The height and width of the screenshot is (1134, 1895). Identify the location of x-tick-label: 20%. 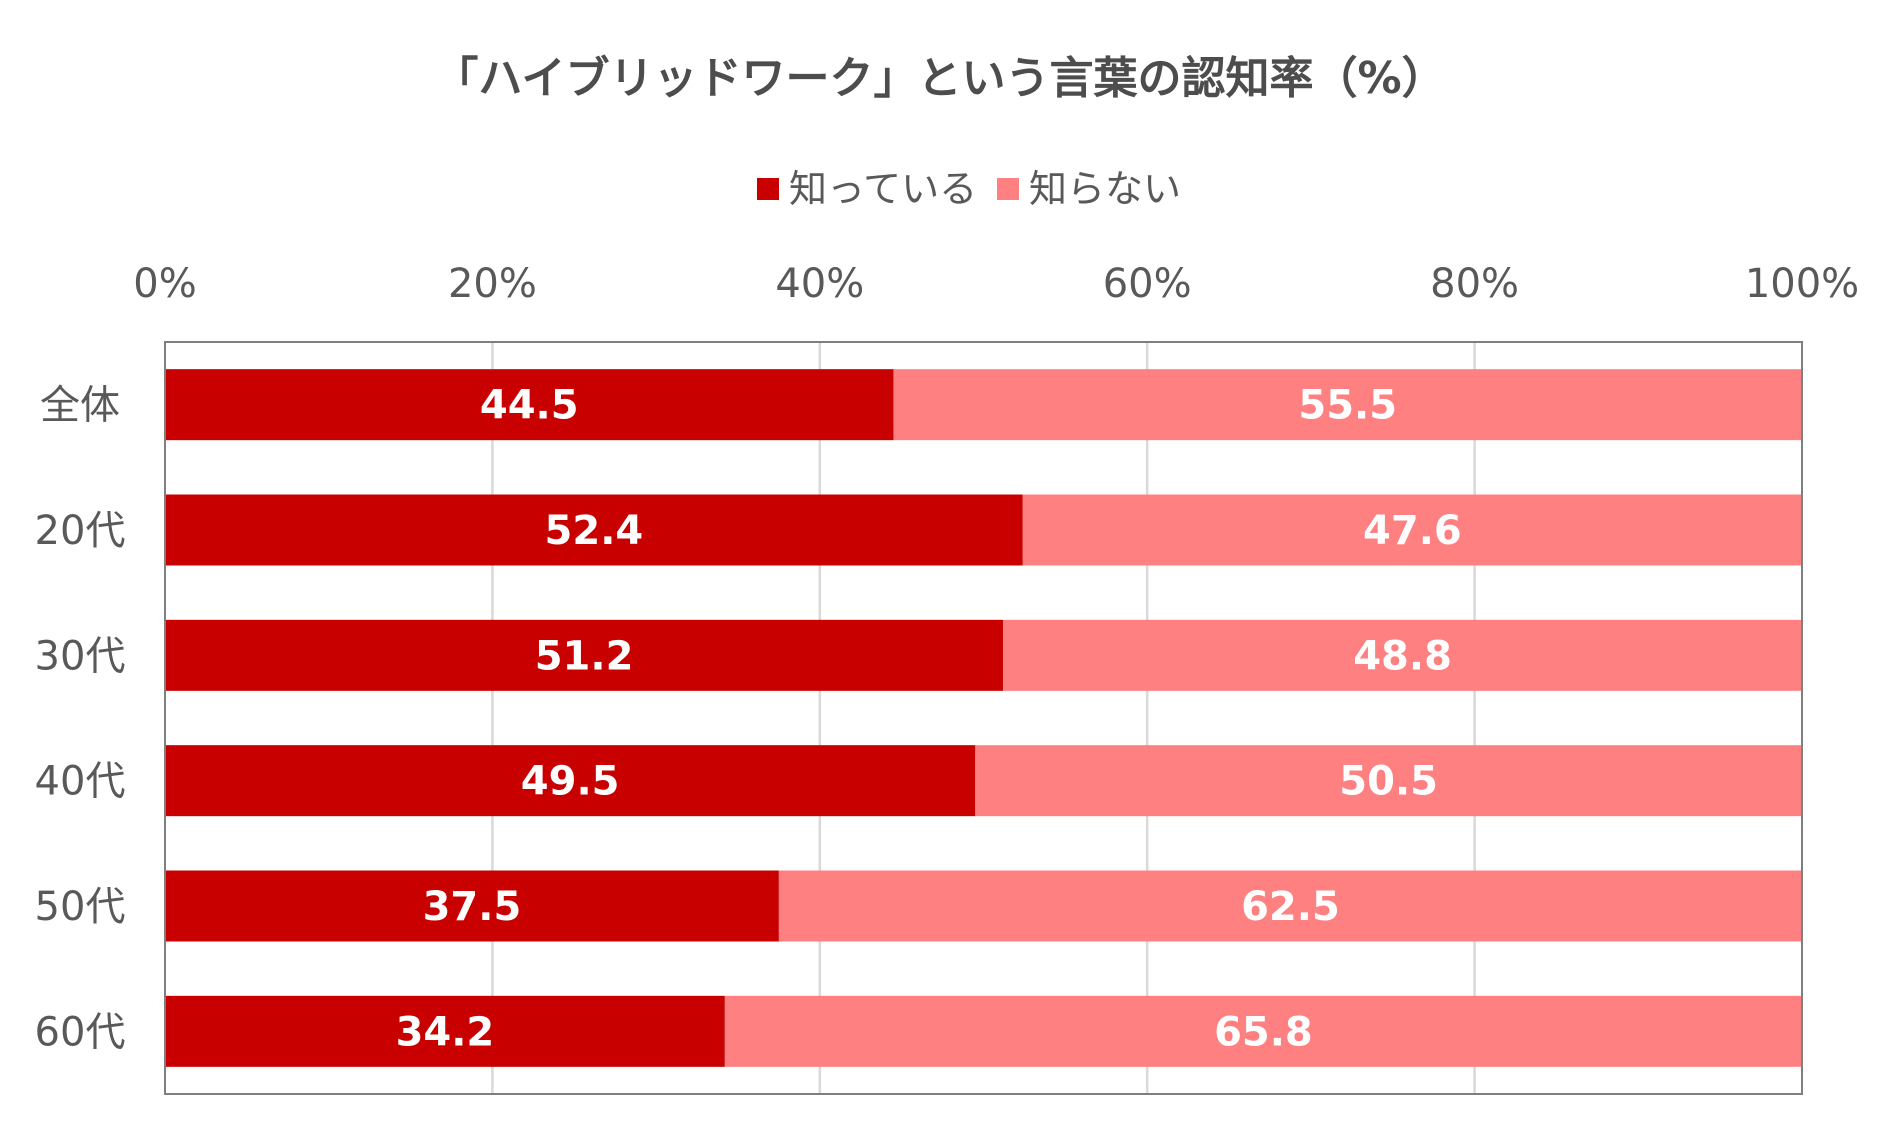
(492, 284).